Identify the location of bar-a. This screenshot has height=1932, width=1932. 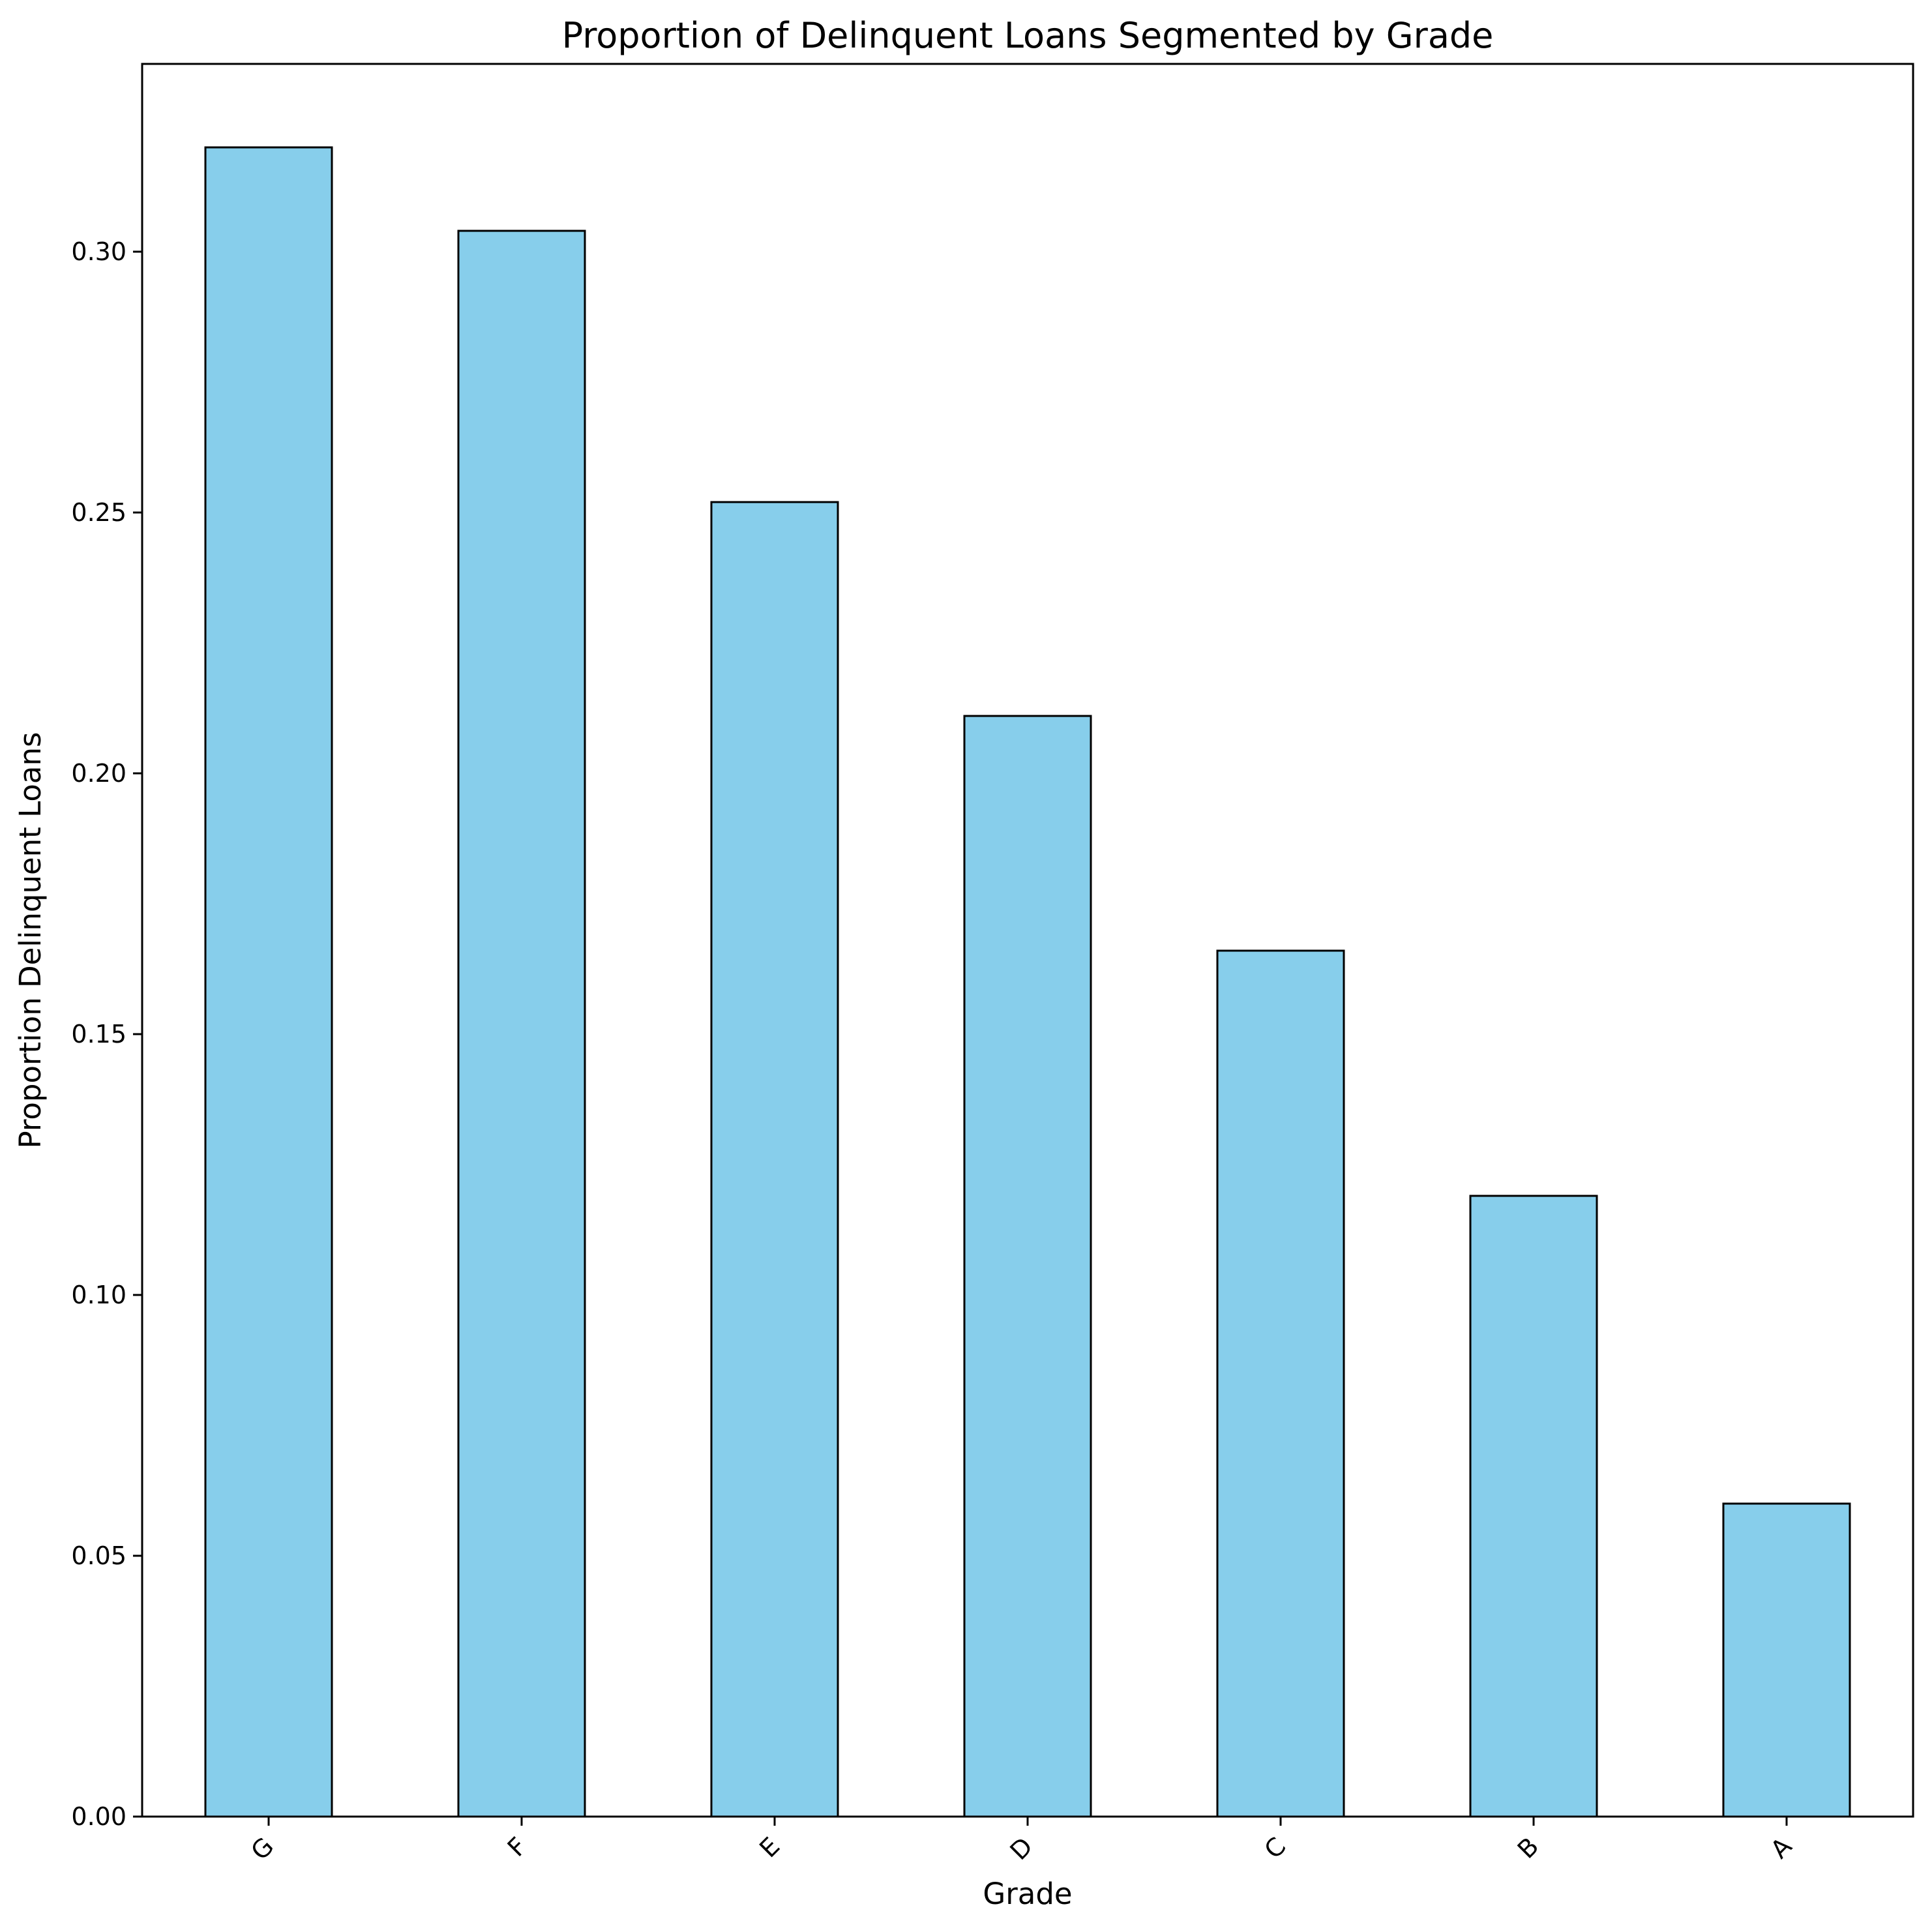
(1786, 1660).